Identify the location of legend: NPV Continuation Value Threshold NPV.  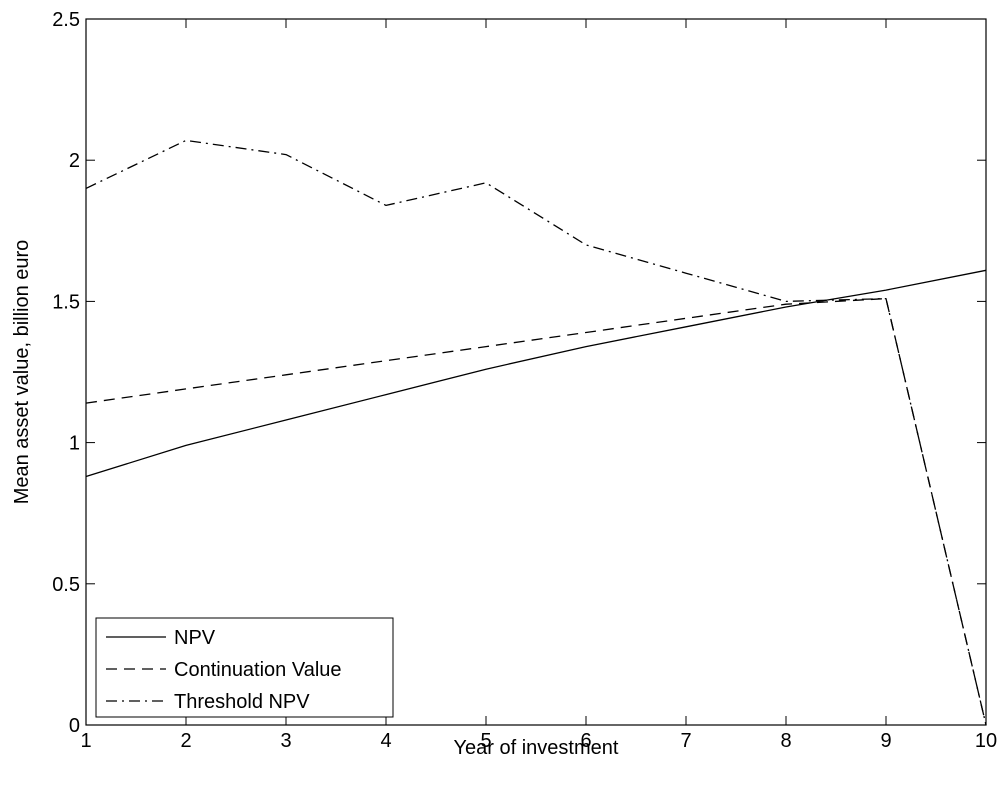
(244, 667).